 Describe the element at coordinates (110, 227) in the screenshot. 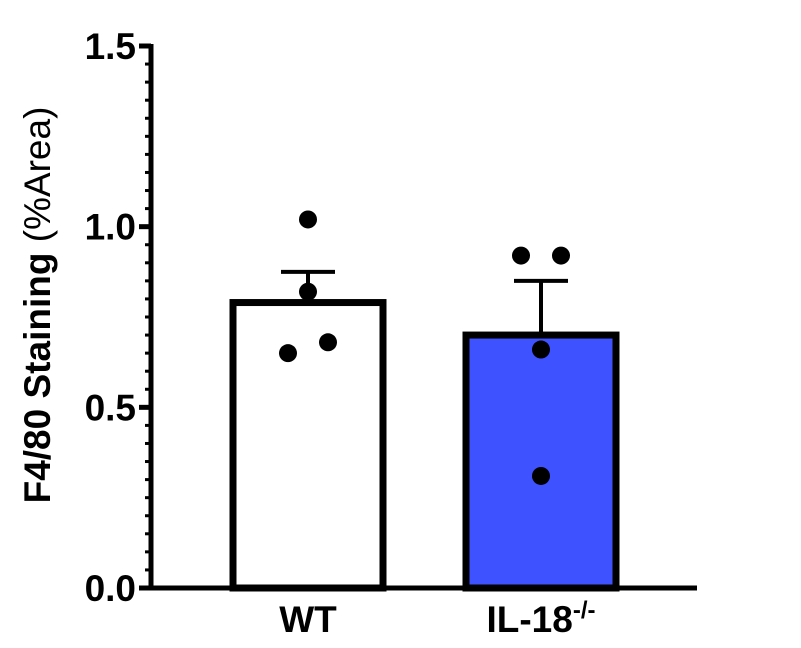

I see `y-tick-label: 1.0` at that location.